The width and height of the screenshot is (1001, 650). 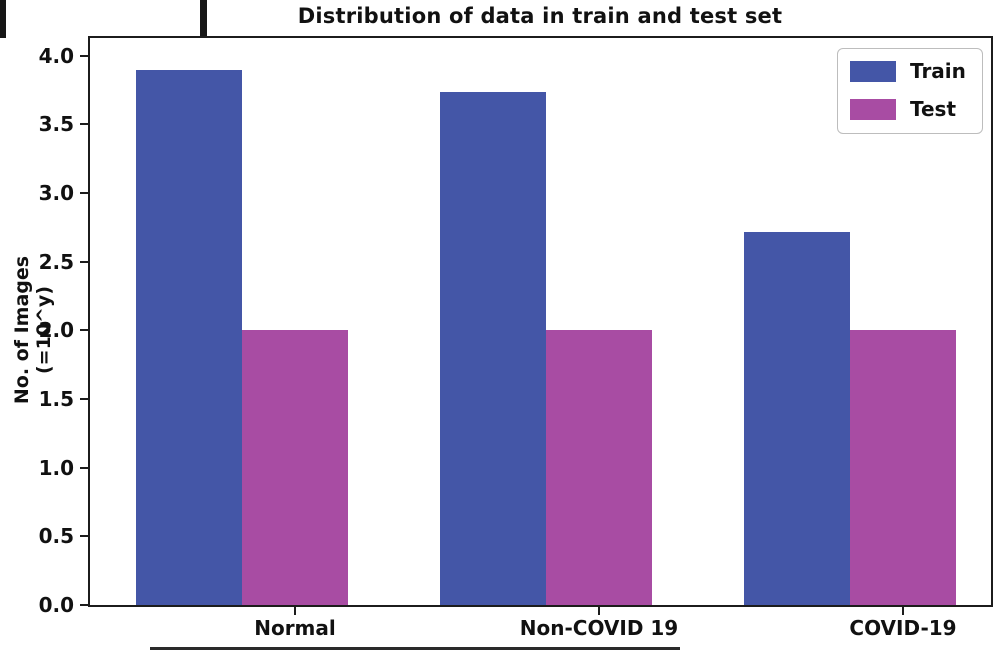 I want to click on y-tick-label: 1.5, so click(x=56, y=399).